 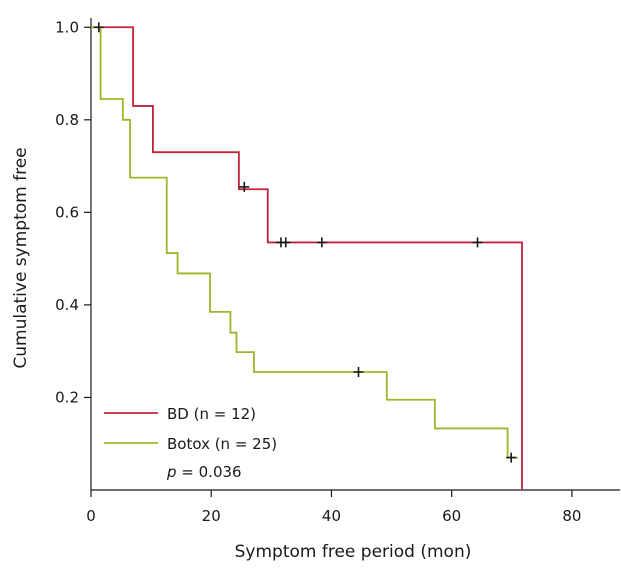 What do you see at coordinates (331, 516) in the screenshot?
I see `x-tick-label: 40` at bounding box center [331, 516].